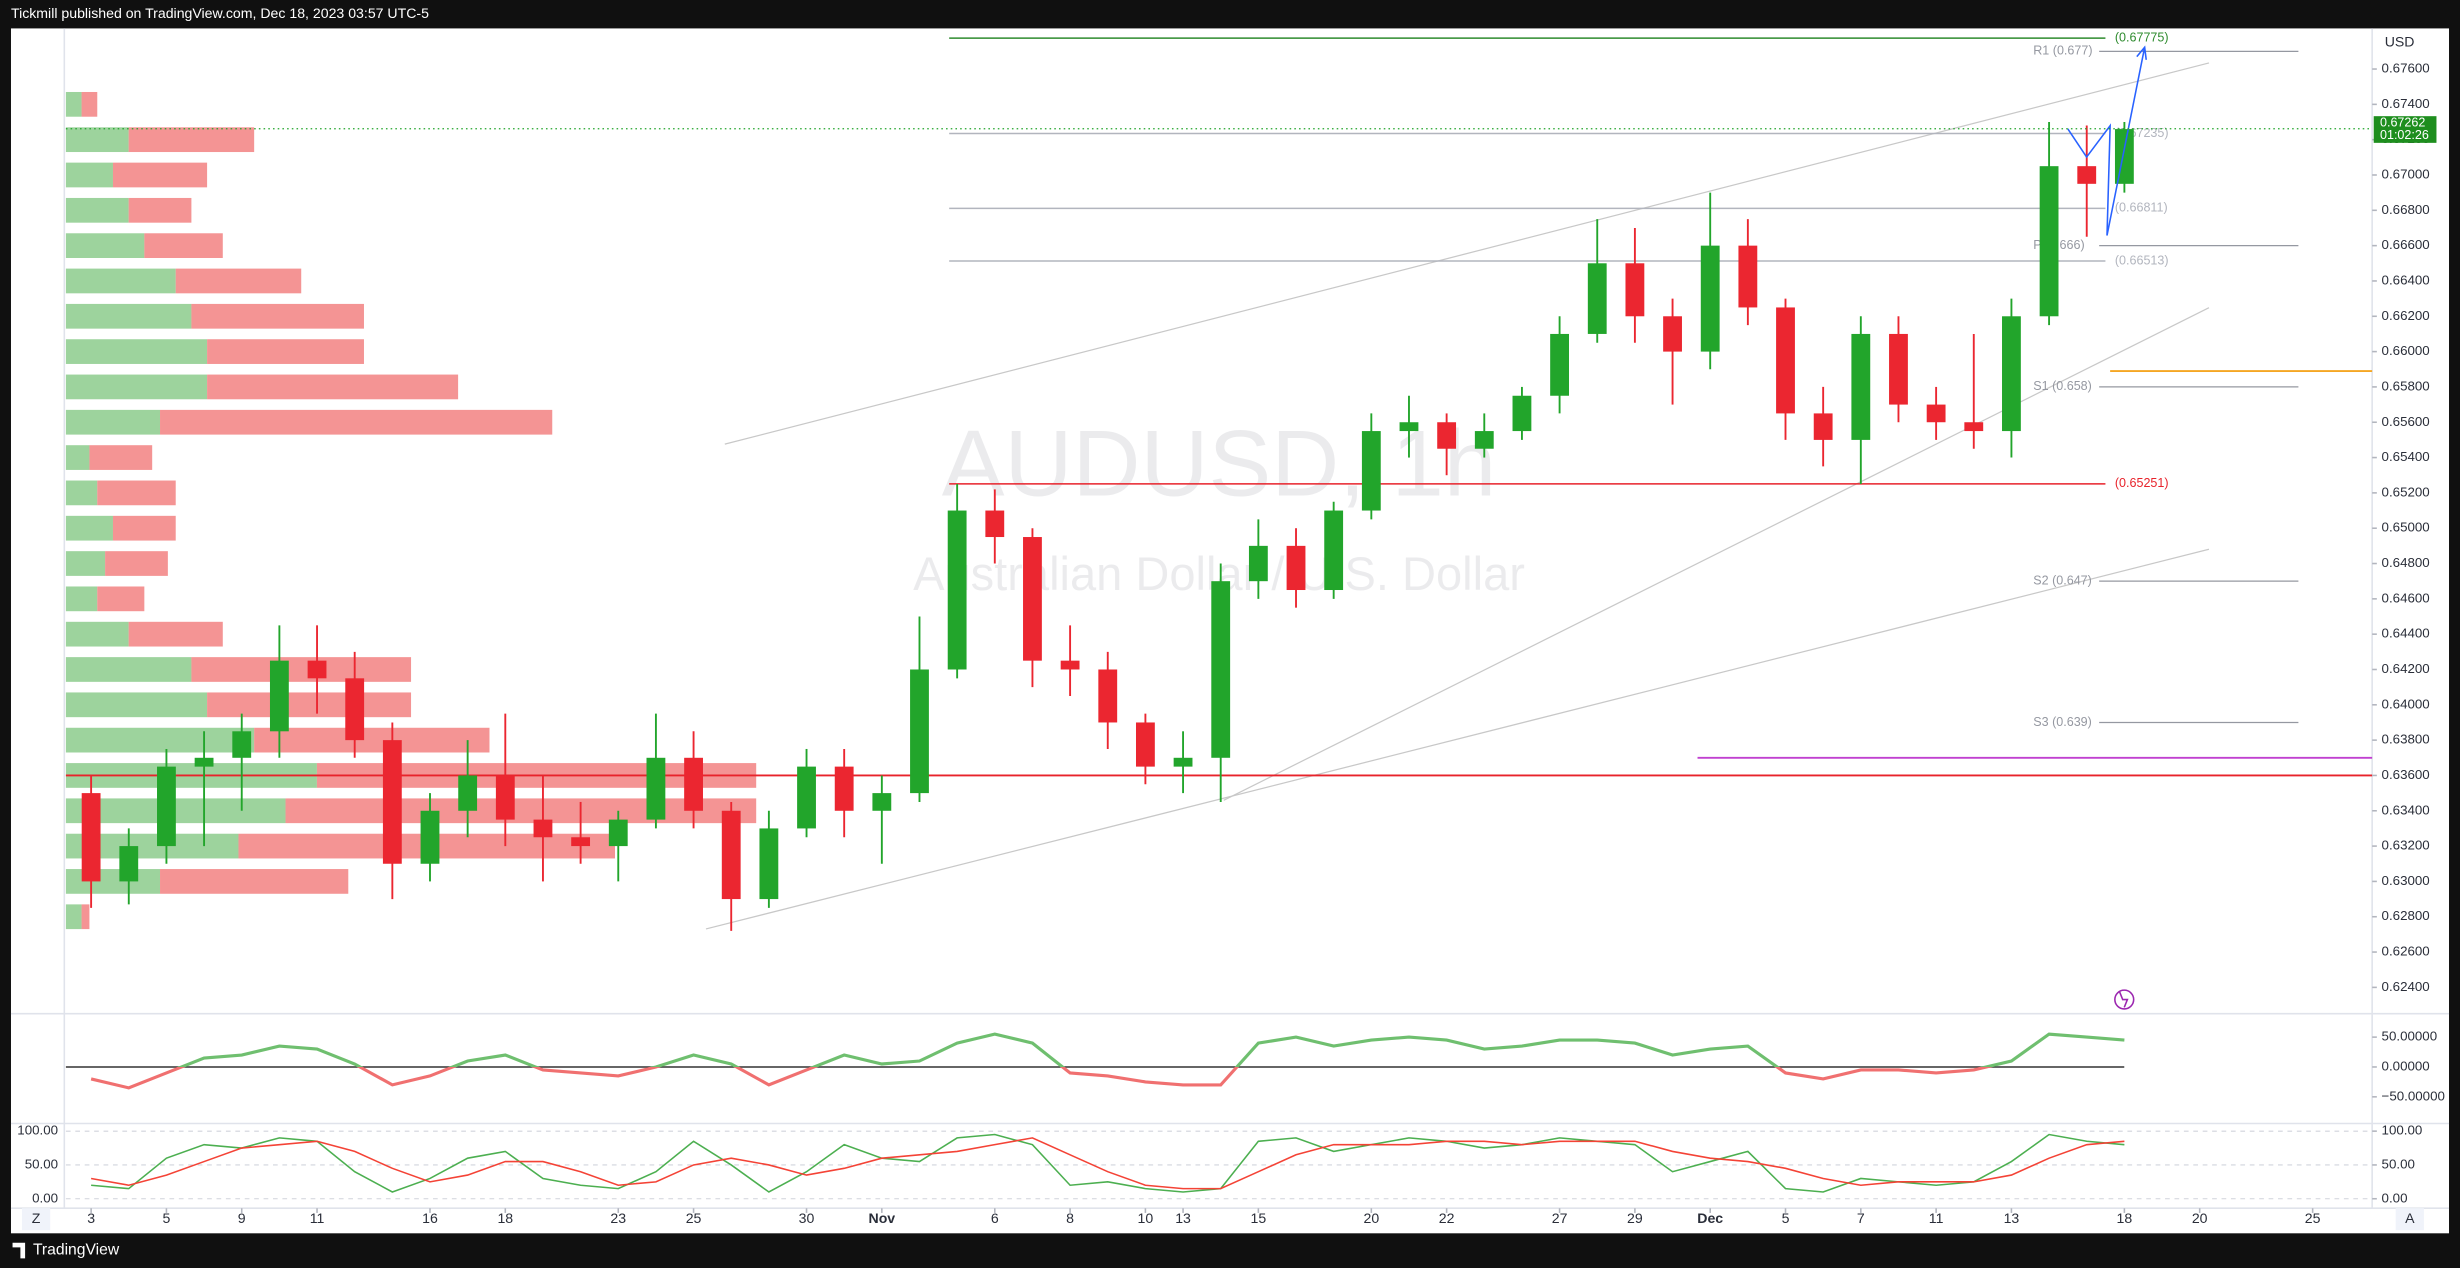 The width and height of the screenshot is (2460, 1268). I want to click on price-line-label: (0.65251), so click(2142, 483).